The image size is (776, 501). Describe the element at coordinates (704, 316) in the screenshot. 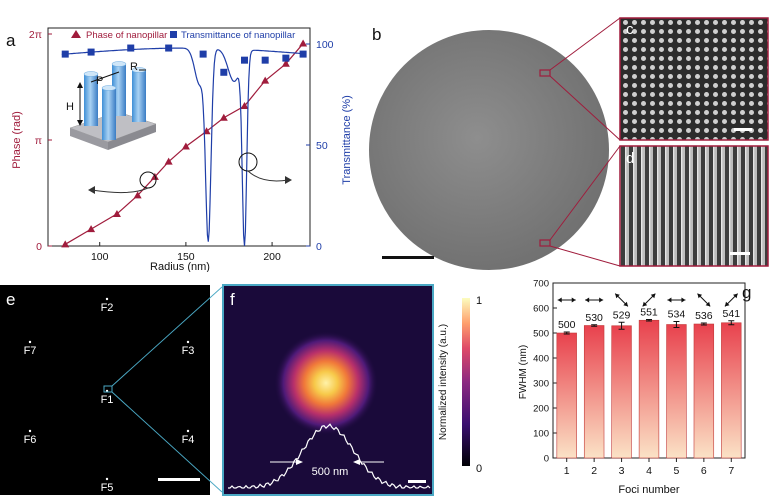

I see `bar-value-label: 536` at that location.